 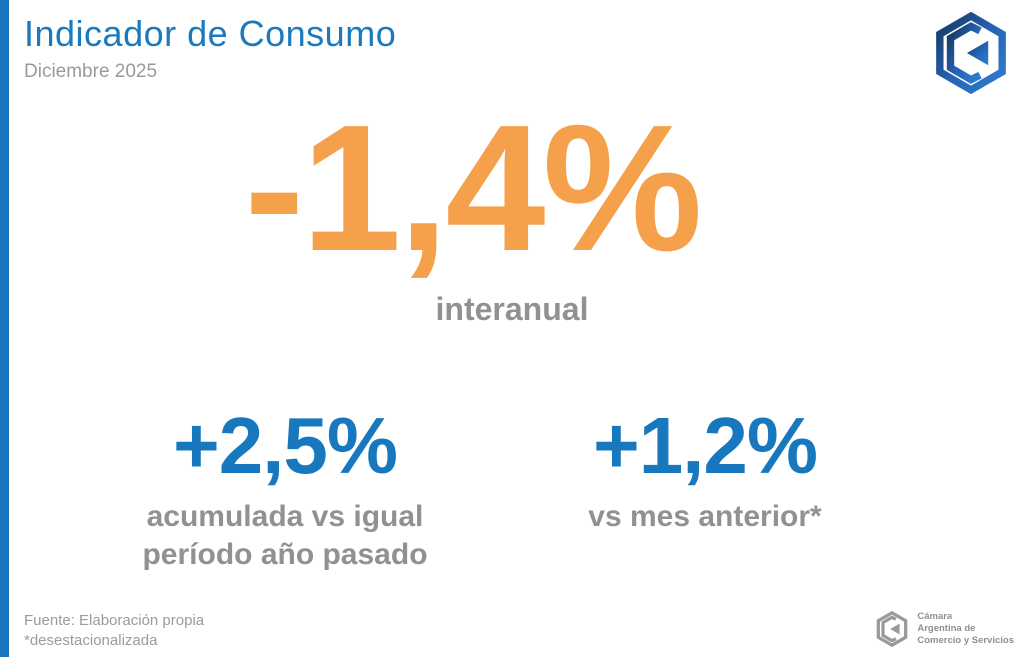 I want to click on brand-line: Cámara, so click(x=935, y=617).